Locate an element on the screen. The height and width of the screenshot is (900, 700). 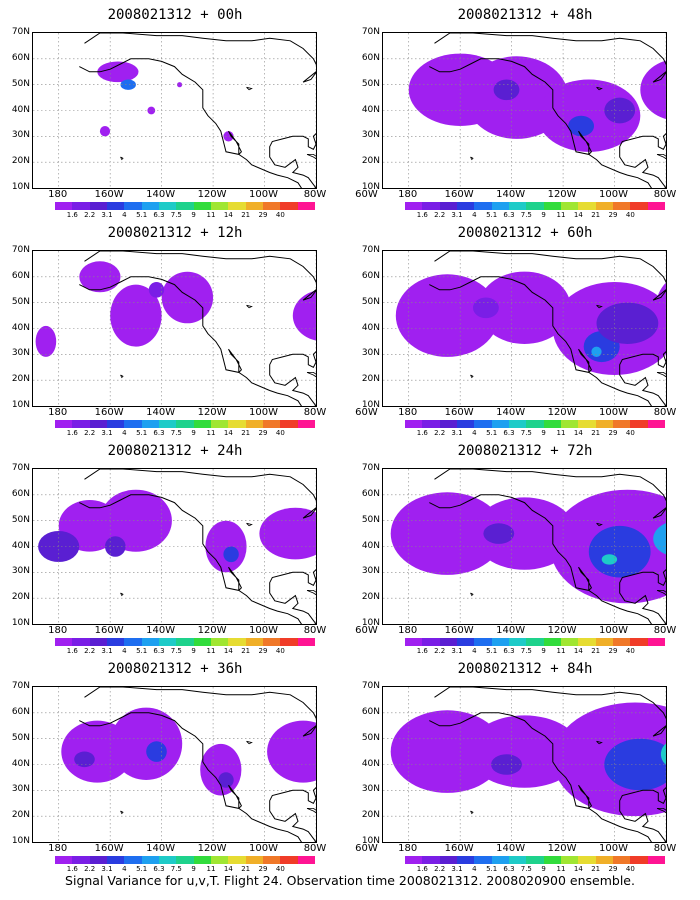
latitude-label: 50N is located at coordinates (20, 519).